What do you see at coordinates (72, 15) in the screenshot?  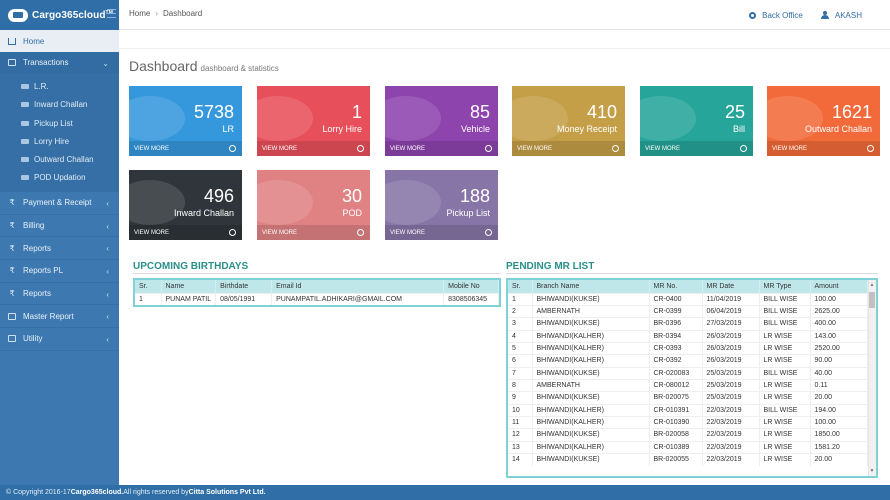 I see `brand-name: Cargo365cloudTM` at bounding box center [72, 15].